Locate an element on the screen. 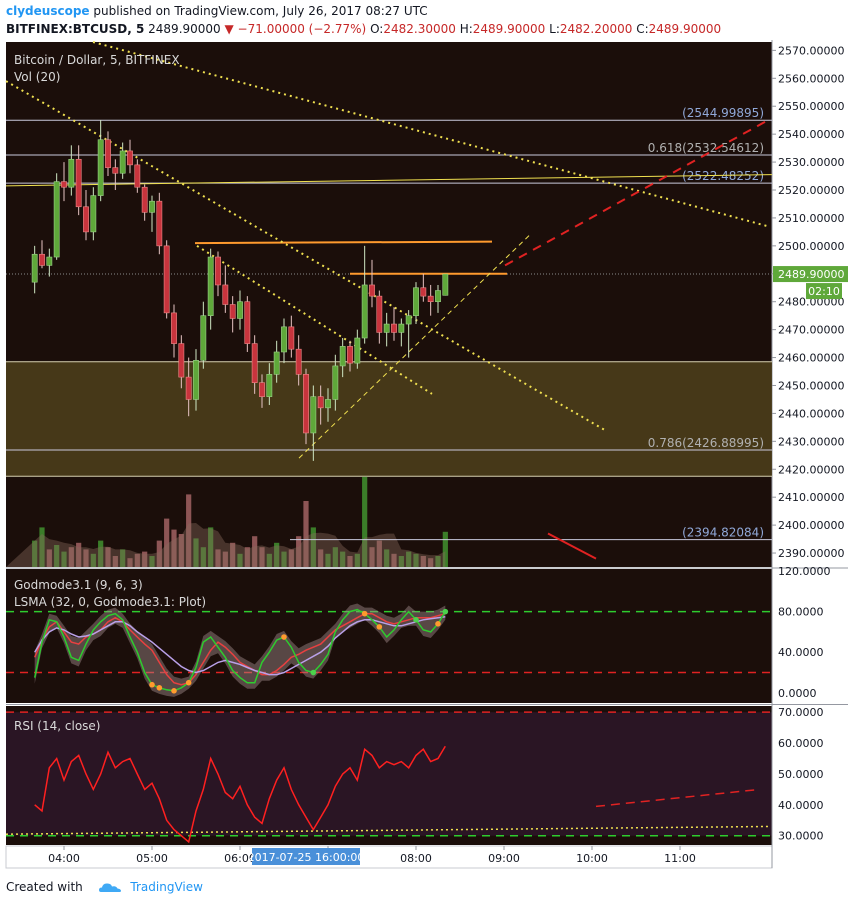  high-label: H: is located at coordinates (466, 29).